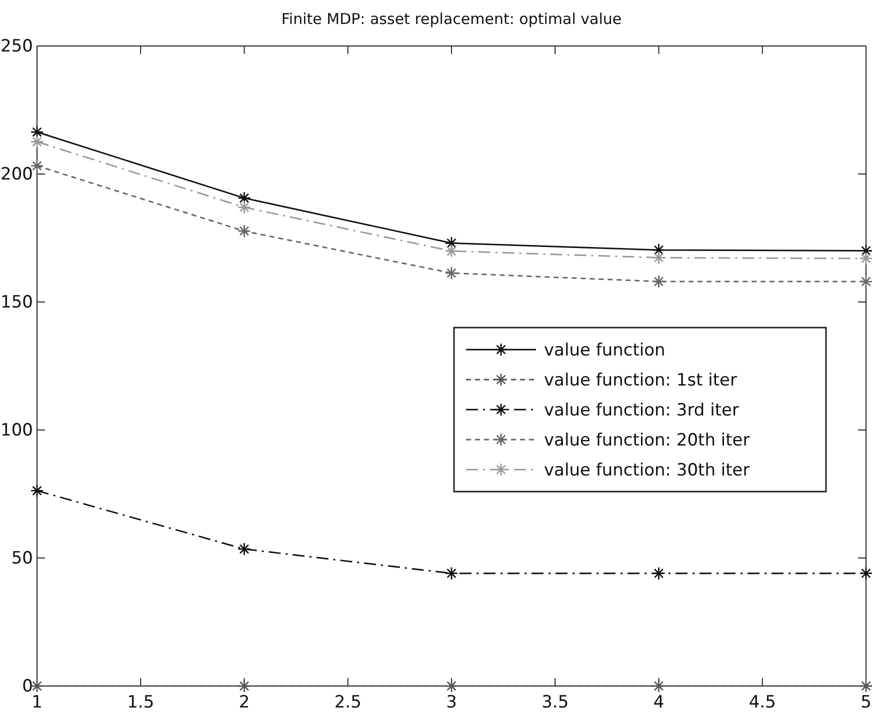 The width and height of the screenshot is (872, 723). What do you see at coordinates (451, 702) in the screenshot?
I see `x-tick-label: 3` at bounding box center [451, 702].